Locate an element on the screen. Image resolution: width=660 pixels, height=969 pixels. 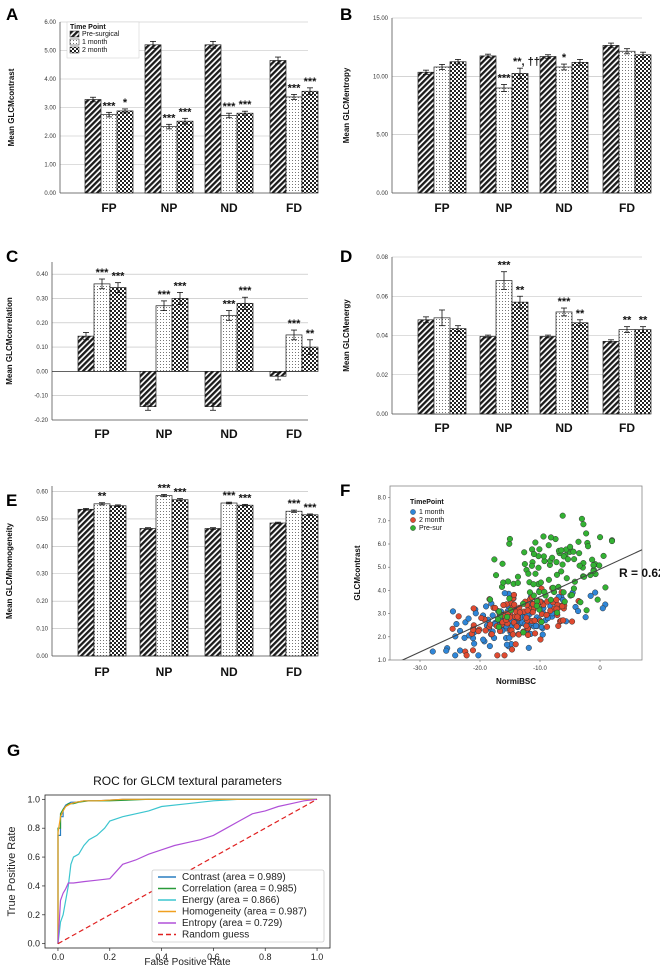
legend-label: Entropy (area = 0.729) is located at coordinates (232, 923).